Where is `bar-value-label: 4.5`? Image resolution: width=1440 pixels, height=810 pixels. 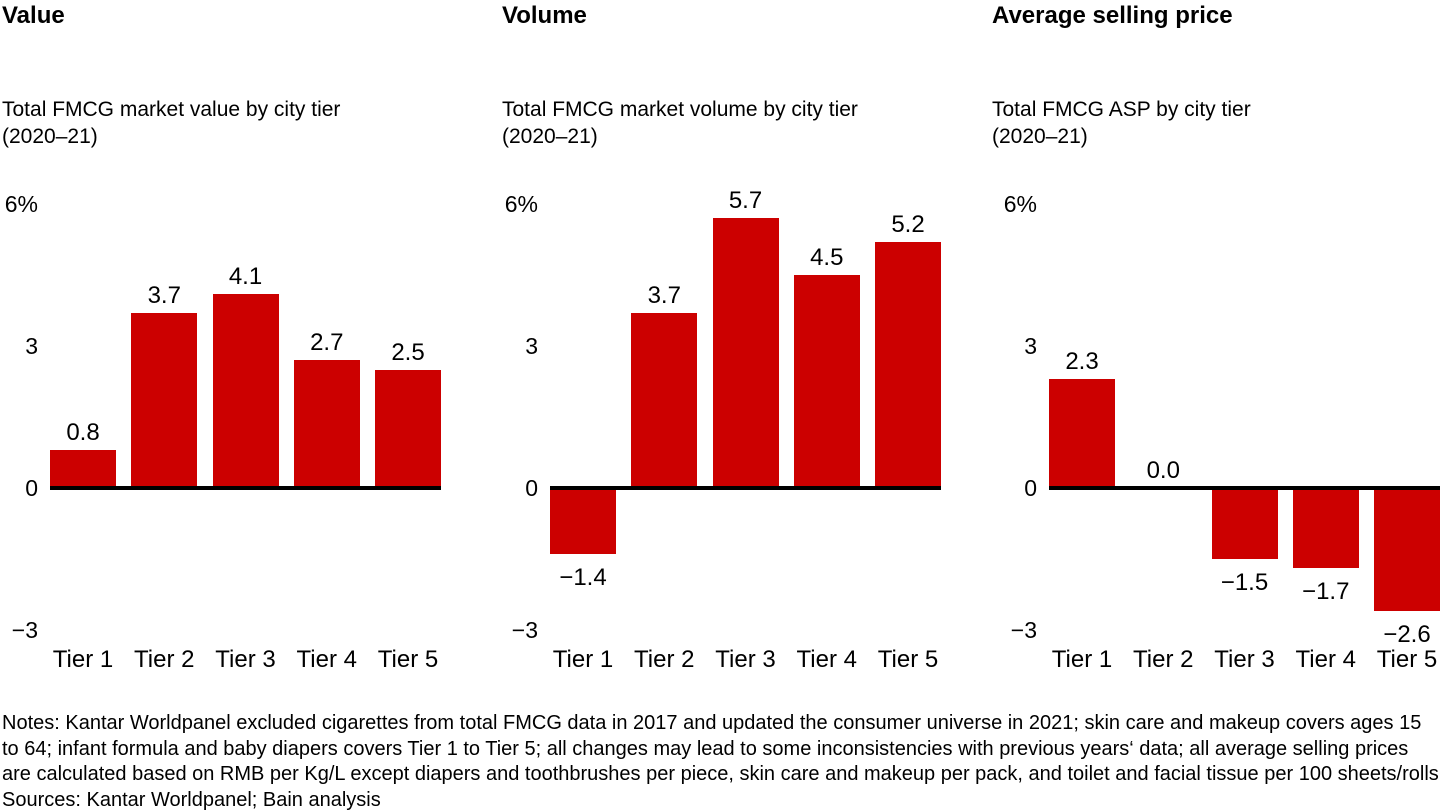
bar-value-label: 4.5 is located at coordinates (827, 258).